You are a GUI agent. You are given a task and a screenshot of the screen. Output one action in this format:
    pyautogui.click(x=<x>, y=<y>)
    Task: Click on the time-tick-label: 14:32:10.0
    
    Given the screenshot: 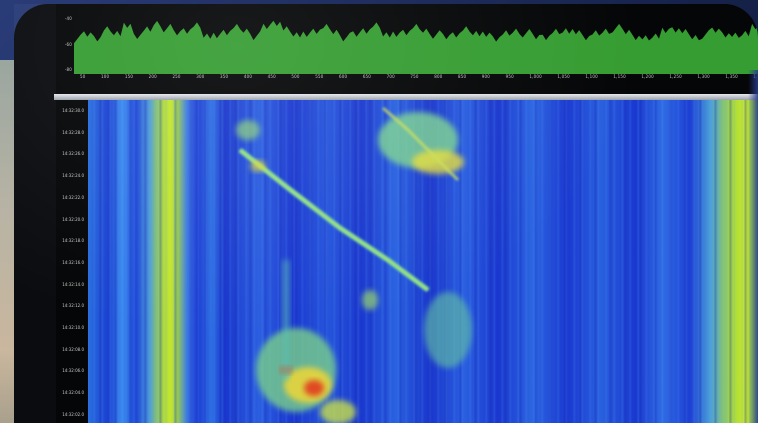 What is the action you would take?
    pyautogui.click(x=73, y=328)
    